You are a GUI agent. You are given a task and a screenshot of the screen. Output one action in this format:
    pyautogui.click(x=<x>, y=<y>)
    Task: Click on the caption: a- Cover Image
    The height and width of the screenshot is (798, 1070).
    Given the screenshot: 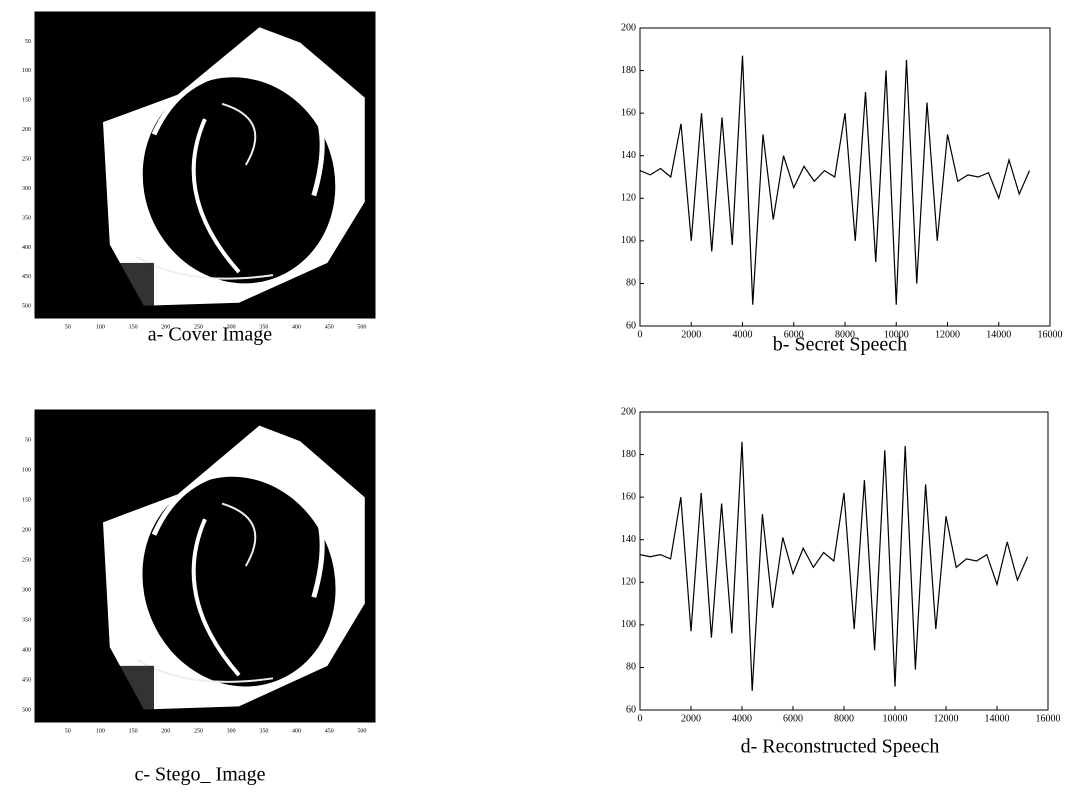 What is the action you would take?
    pyautogui.click(x=210, y=335)
    